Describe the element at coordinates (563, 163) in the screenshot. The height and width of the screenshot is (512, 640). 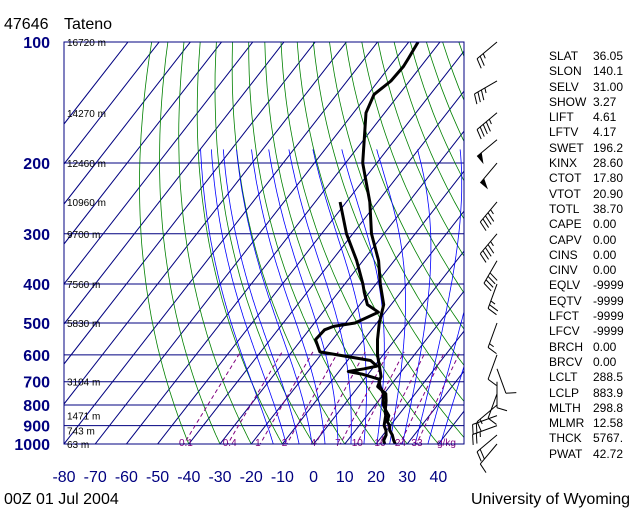
I see `index-name: KINX` at that location.